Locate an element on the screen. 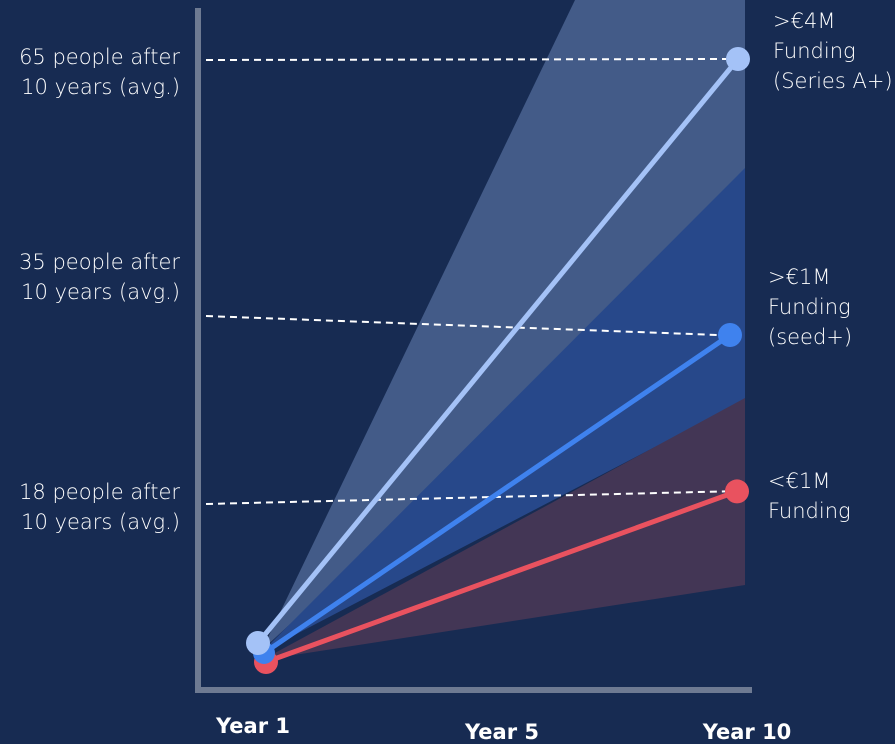 This screenshot has width=895, height=744. legend-series-a: >€4M Funding (Series A+) is located at coordinates (833, 51).